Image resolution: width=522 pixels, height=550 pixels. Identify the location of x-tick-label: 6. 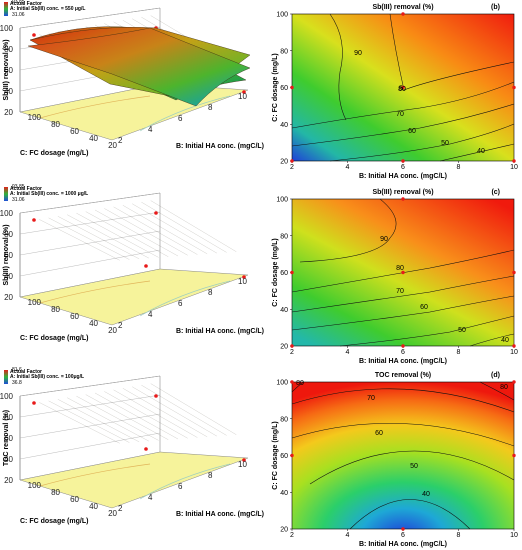
(180, 303).